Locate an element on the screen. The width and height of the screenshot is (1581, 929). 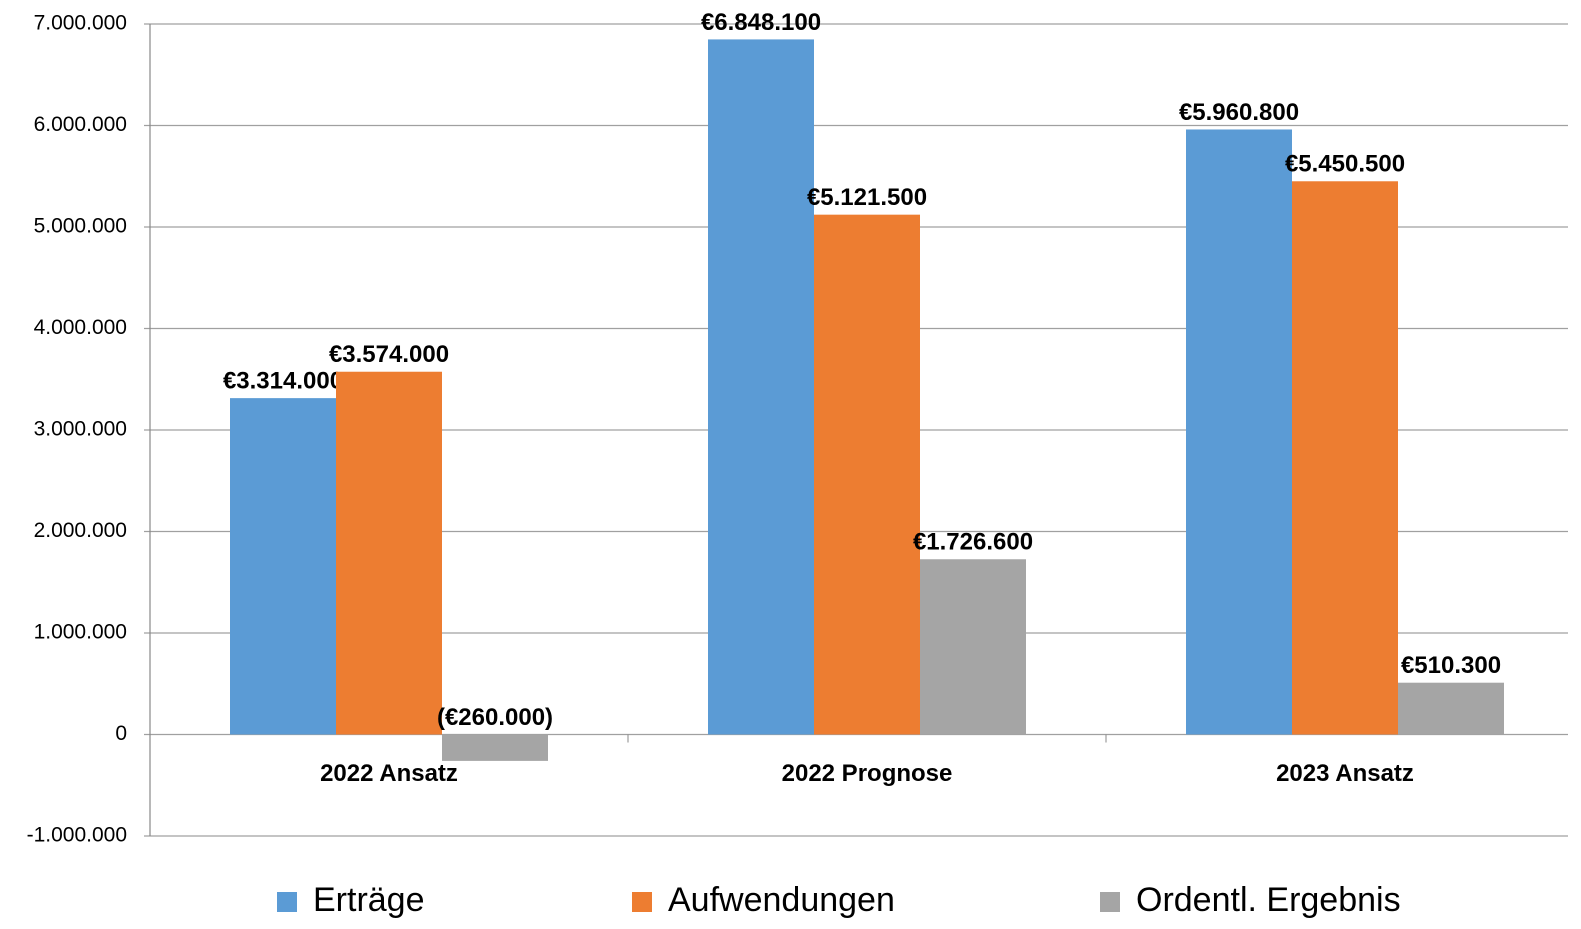
value-label: €5.960.800 is located at coordinates (1239, 112).